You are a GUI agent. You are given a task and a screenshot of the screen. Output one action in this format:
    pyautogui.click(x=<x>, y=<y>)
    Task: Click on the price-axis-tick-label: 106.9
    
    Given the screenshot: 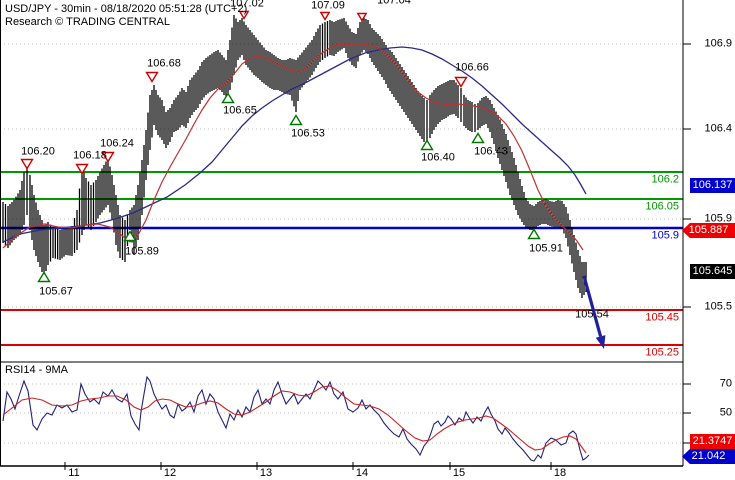 What is the action you would take?
    pyautogui.click(x=718, y=43)
    